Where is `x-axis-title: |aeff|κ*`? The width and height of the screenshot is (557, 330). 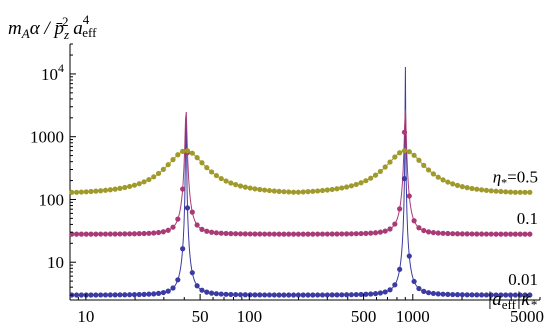
x-axis-title: |aeff|κ* is located at coordinates (512, 300).